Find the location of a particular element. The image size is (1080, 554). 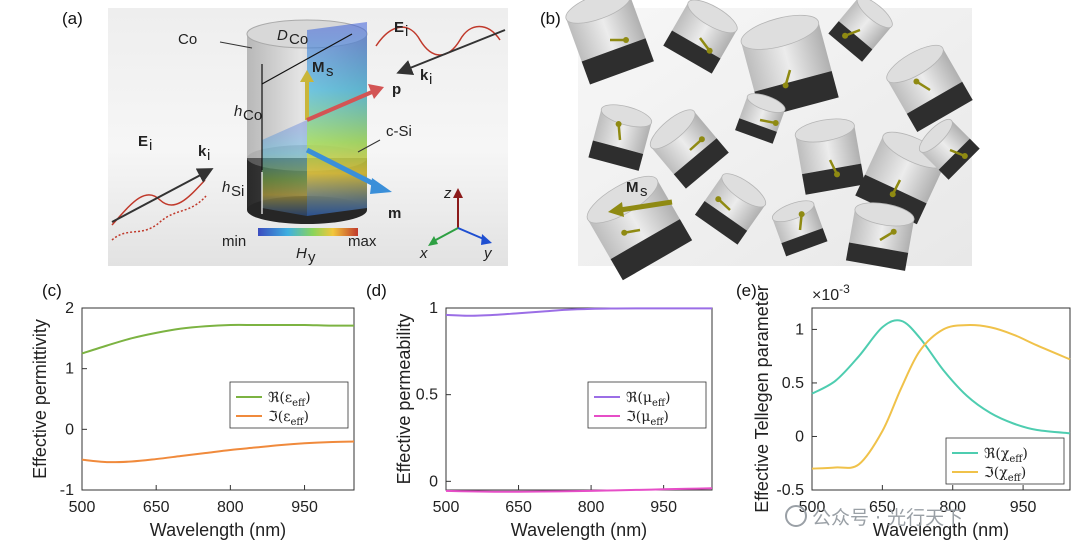

legend: ℜ(εeff)ℑ(εeff) is located at coordinates (289, 405).